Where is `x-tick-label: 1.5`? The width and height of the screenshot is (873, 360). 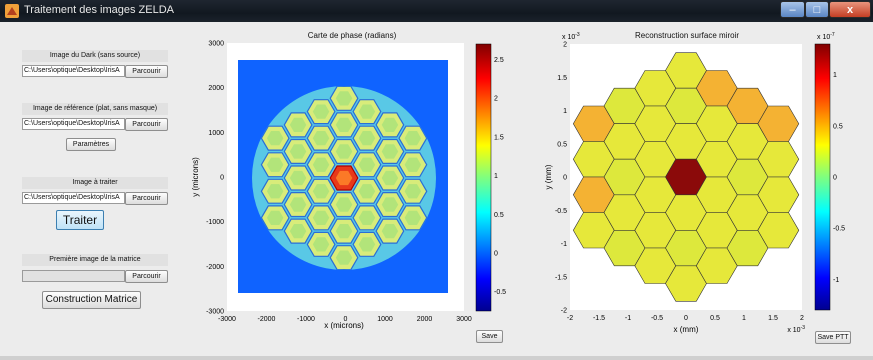 x-tick-label: 1.5 is located at coordinates (773, 318).